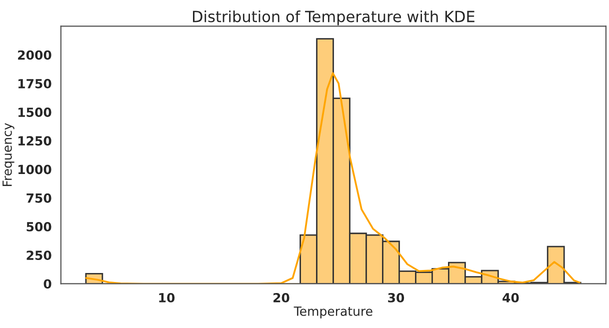 Image resolution: width=609 pixels, height=328 pixels. Describe the element at coordinates (333, 18) in the screenshot. I see `chart-title: Distribution of Temperature with KDE` at that location.